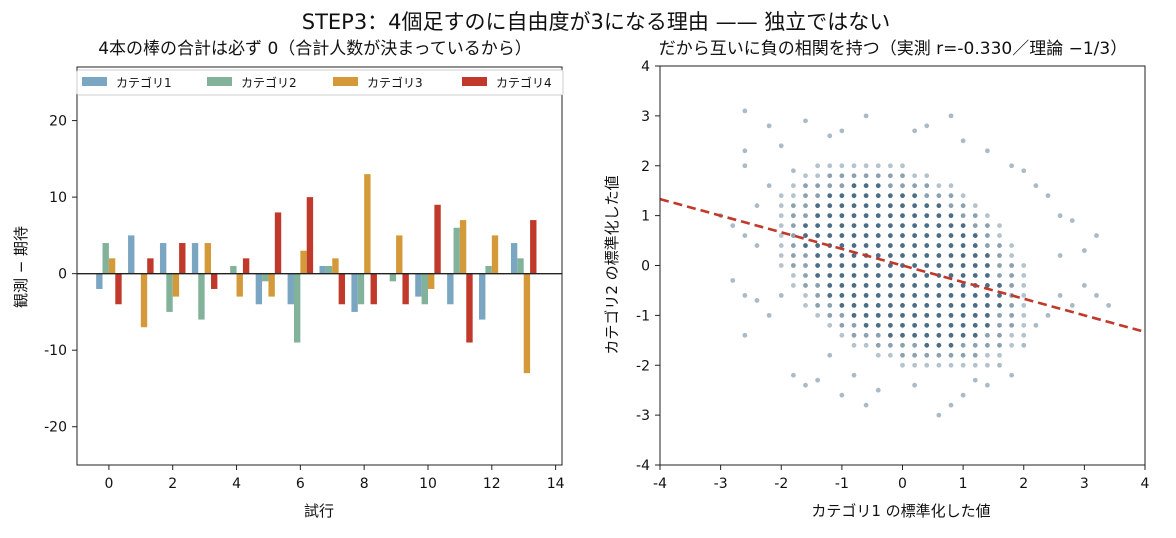 The height and width of the screenshot is (538, 1176). I want to click on legend-label-3: カテゴリ3, so click(395, 82).